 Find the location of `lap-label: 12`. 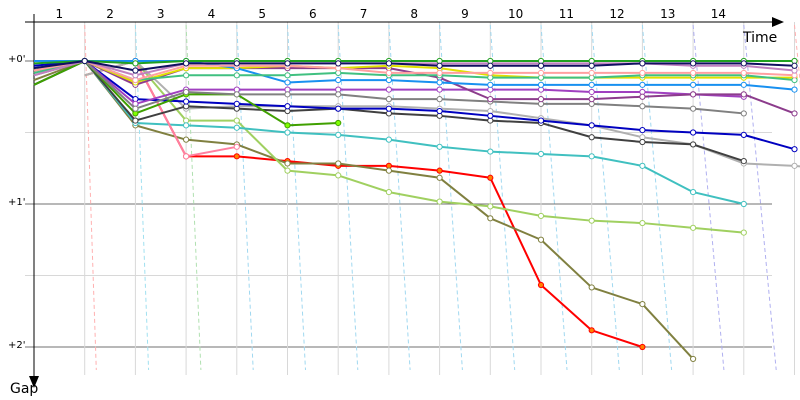

lap-label: 12 is located at coordinates (616, 14).